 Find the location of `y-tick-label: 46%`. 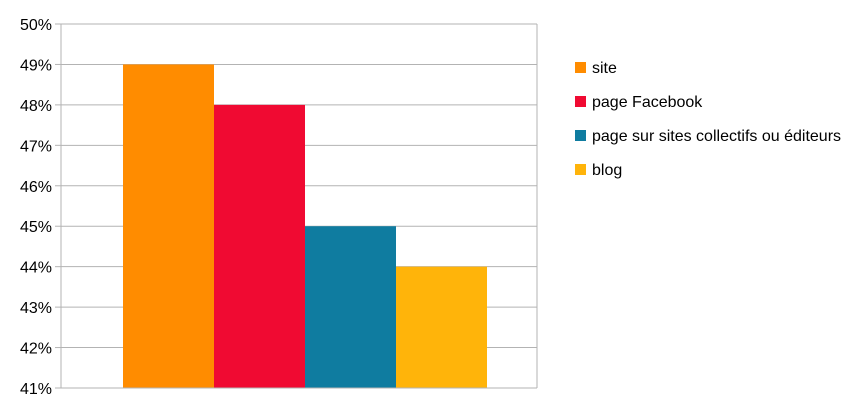

y-tick-label: 46% is located at coordinates (36, 187).